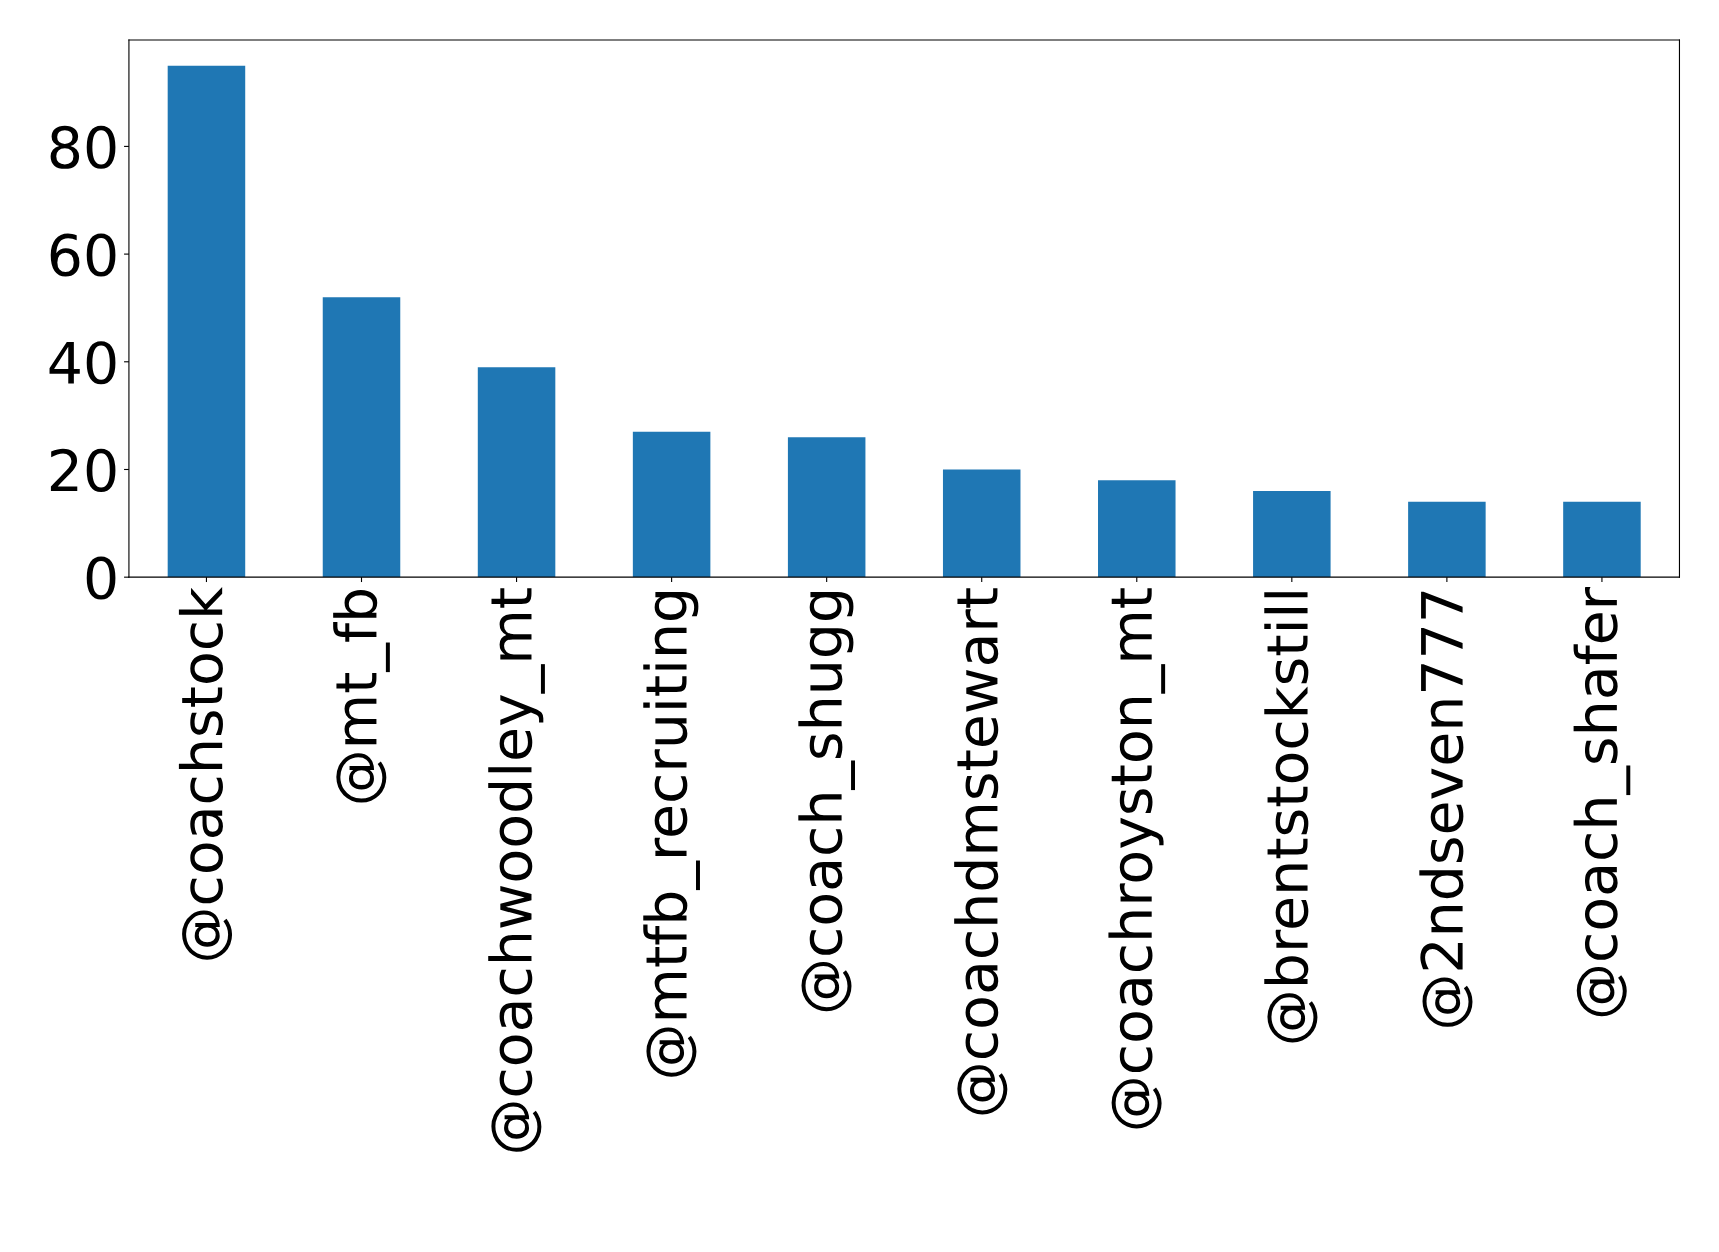  What do you see at coordinates (1291, 817) in the screenshot?
I see `x-tick-label: @brentstockstill` at bounding box center [1291, 817].